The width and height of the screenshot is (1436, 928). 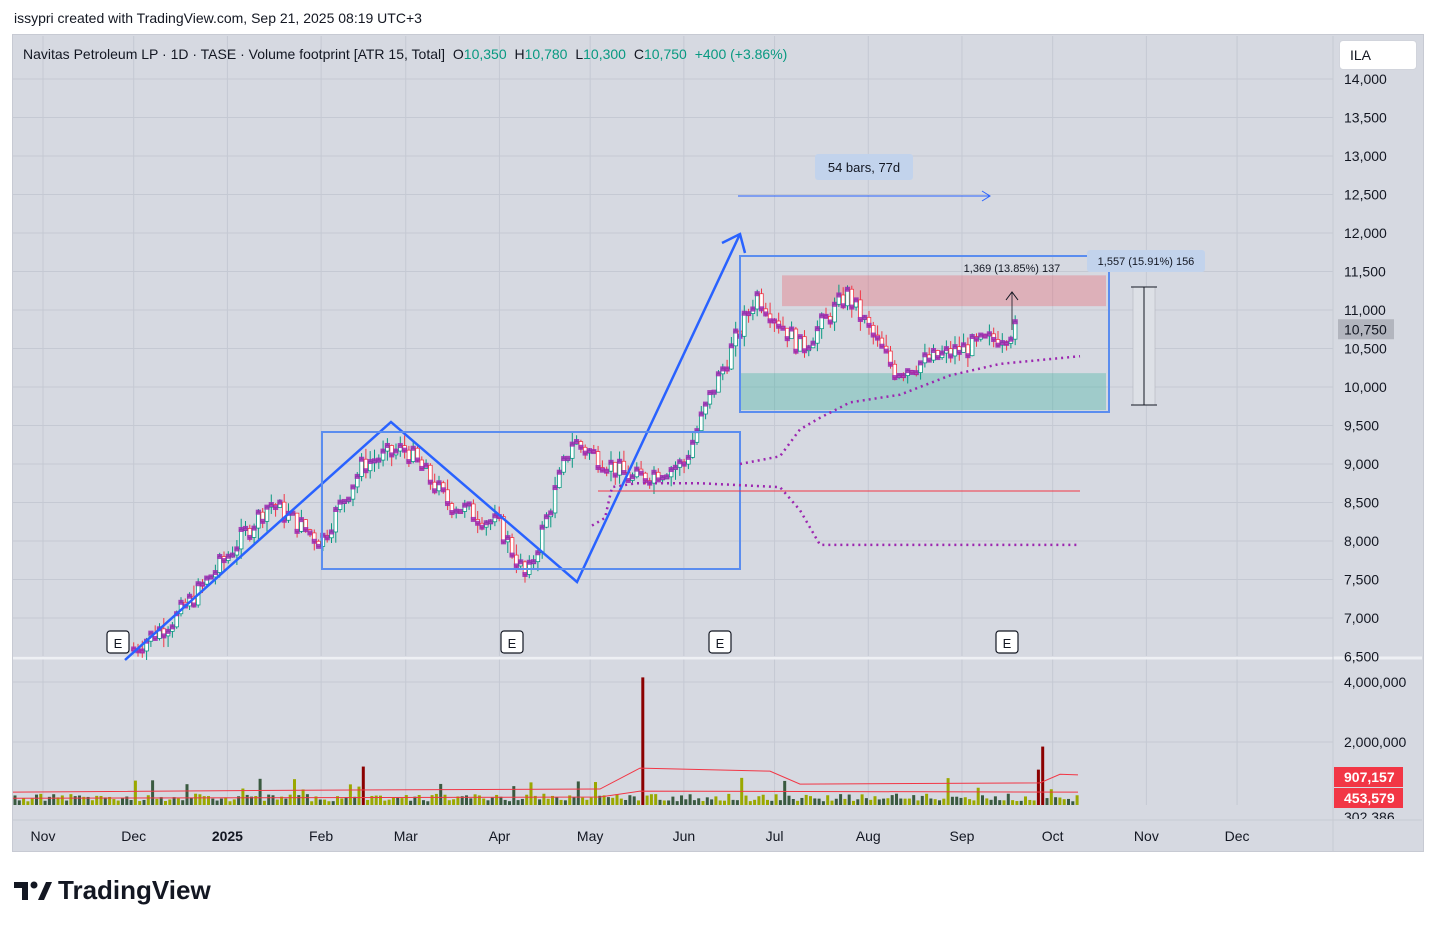 I want to click on time-tick-label: Nov, so click(x=1146, y=836).